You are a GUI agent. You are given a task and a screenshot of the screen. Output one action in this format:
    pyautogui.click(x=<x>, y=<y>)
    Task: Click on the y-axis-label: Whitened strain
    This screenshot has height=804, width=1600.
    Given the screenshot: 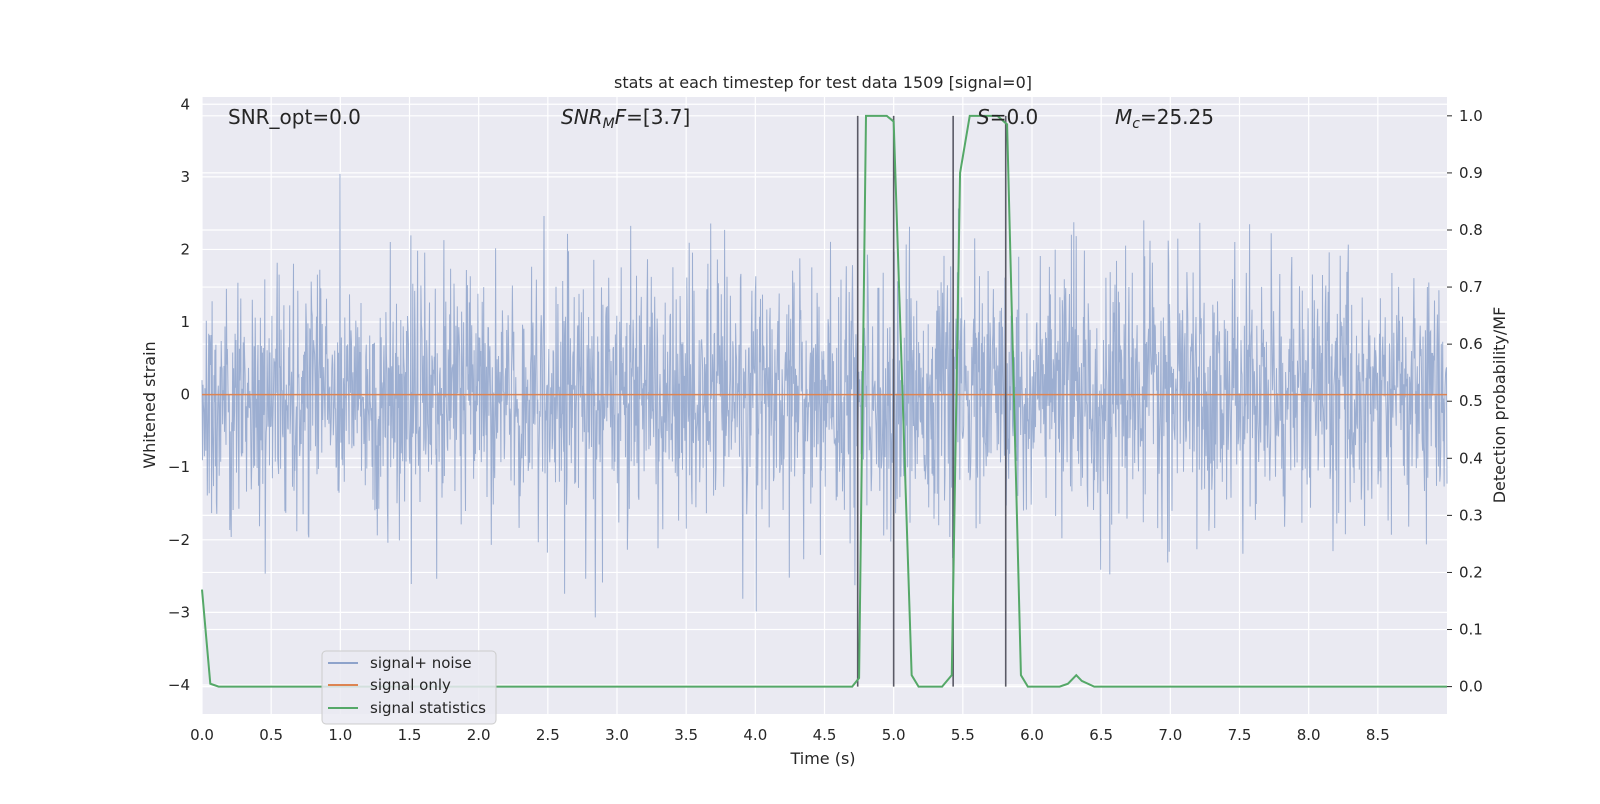 What is the action you would take?
    pyautogui.click(x=149, y=404)
    